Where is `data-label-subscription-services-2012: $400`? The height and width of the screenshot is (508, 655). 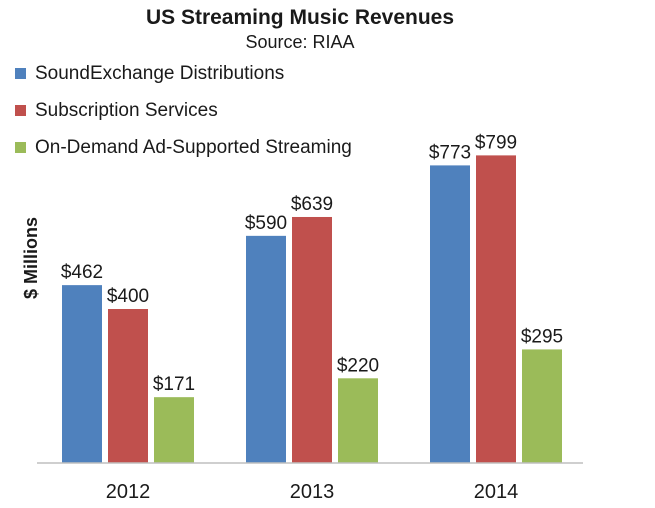 data-label-subscription-services-2012: $400 is located at coordinates (128, 296).